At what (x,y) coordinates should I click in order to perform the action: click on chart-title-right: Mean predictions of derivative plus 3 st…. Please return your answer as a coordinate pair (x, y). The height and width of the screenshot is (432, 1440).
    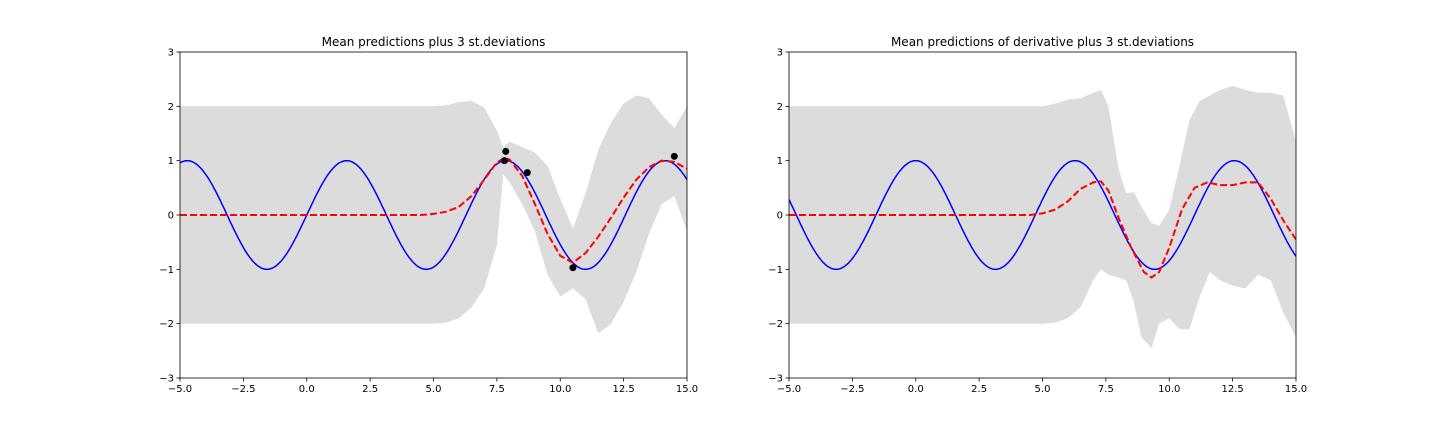
    Looking at the image, I should click on (1042, 42).